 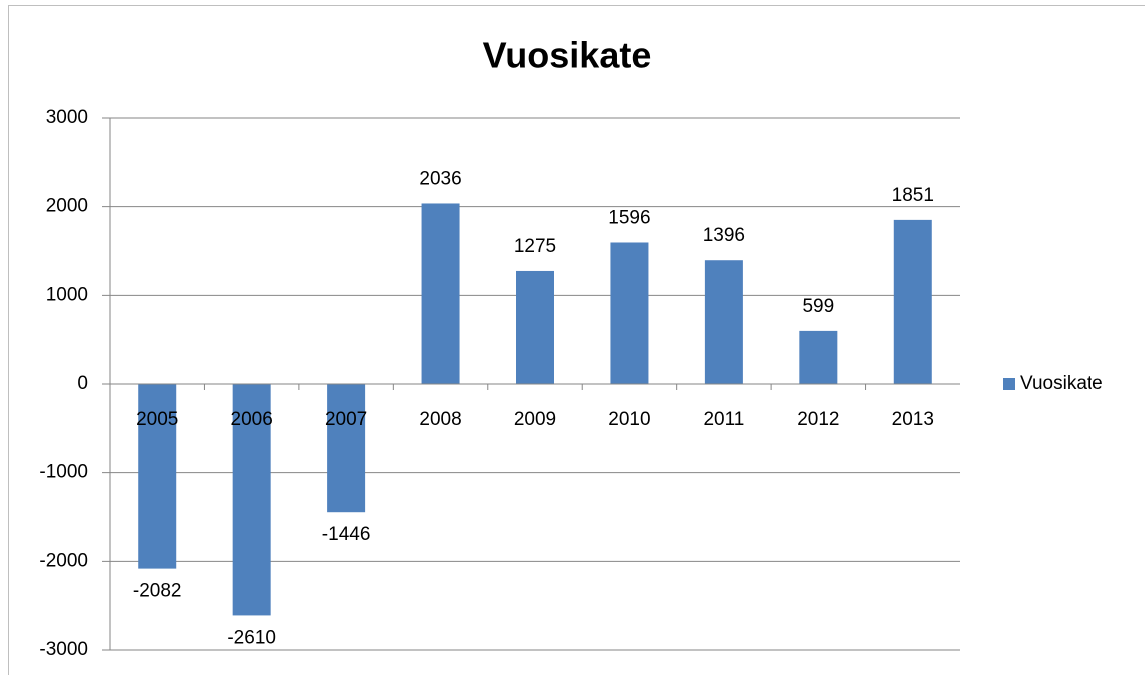 What do you see at coordinates (157, 419) in the screenshot?
I see `x-tick-label: 2005` at bounding box center [157, 419].